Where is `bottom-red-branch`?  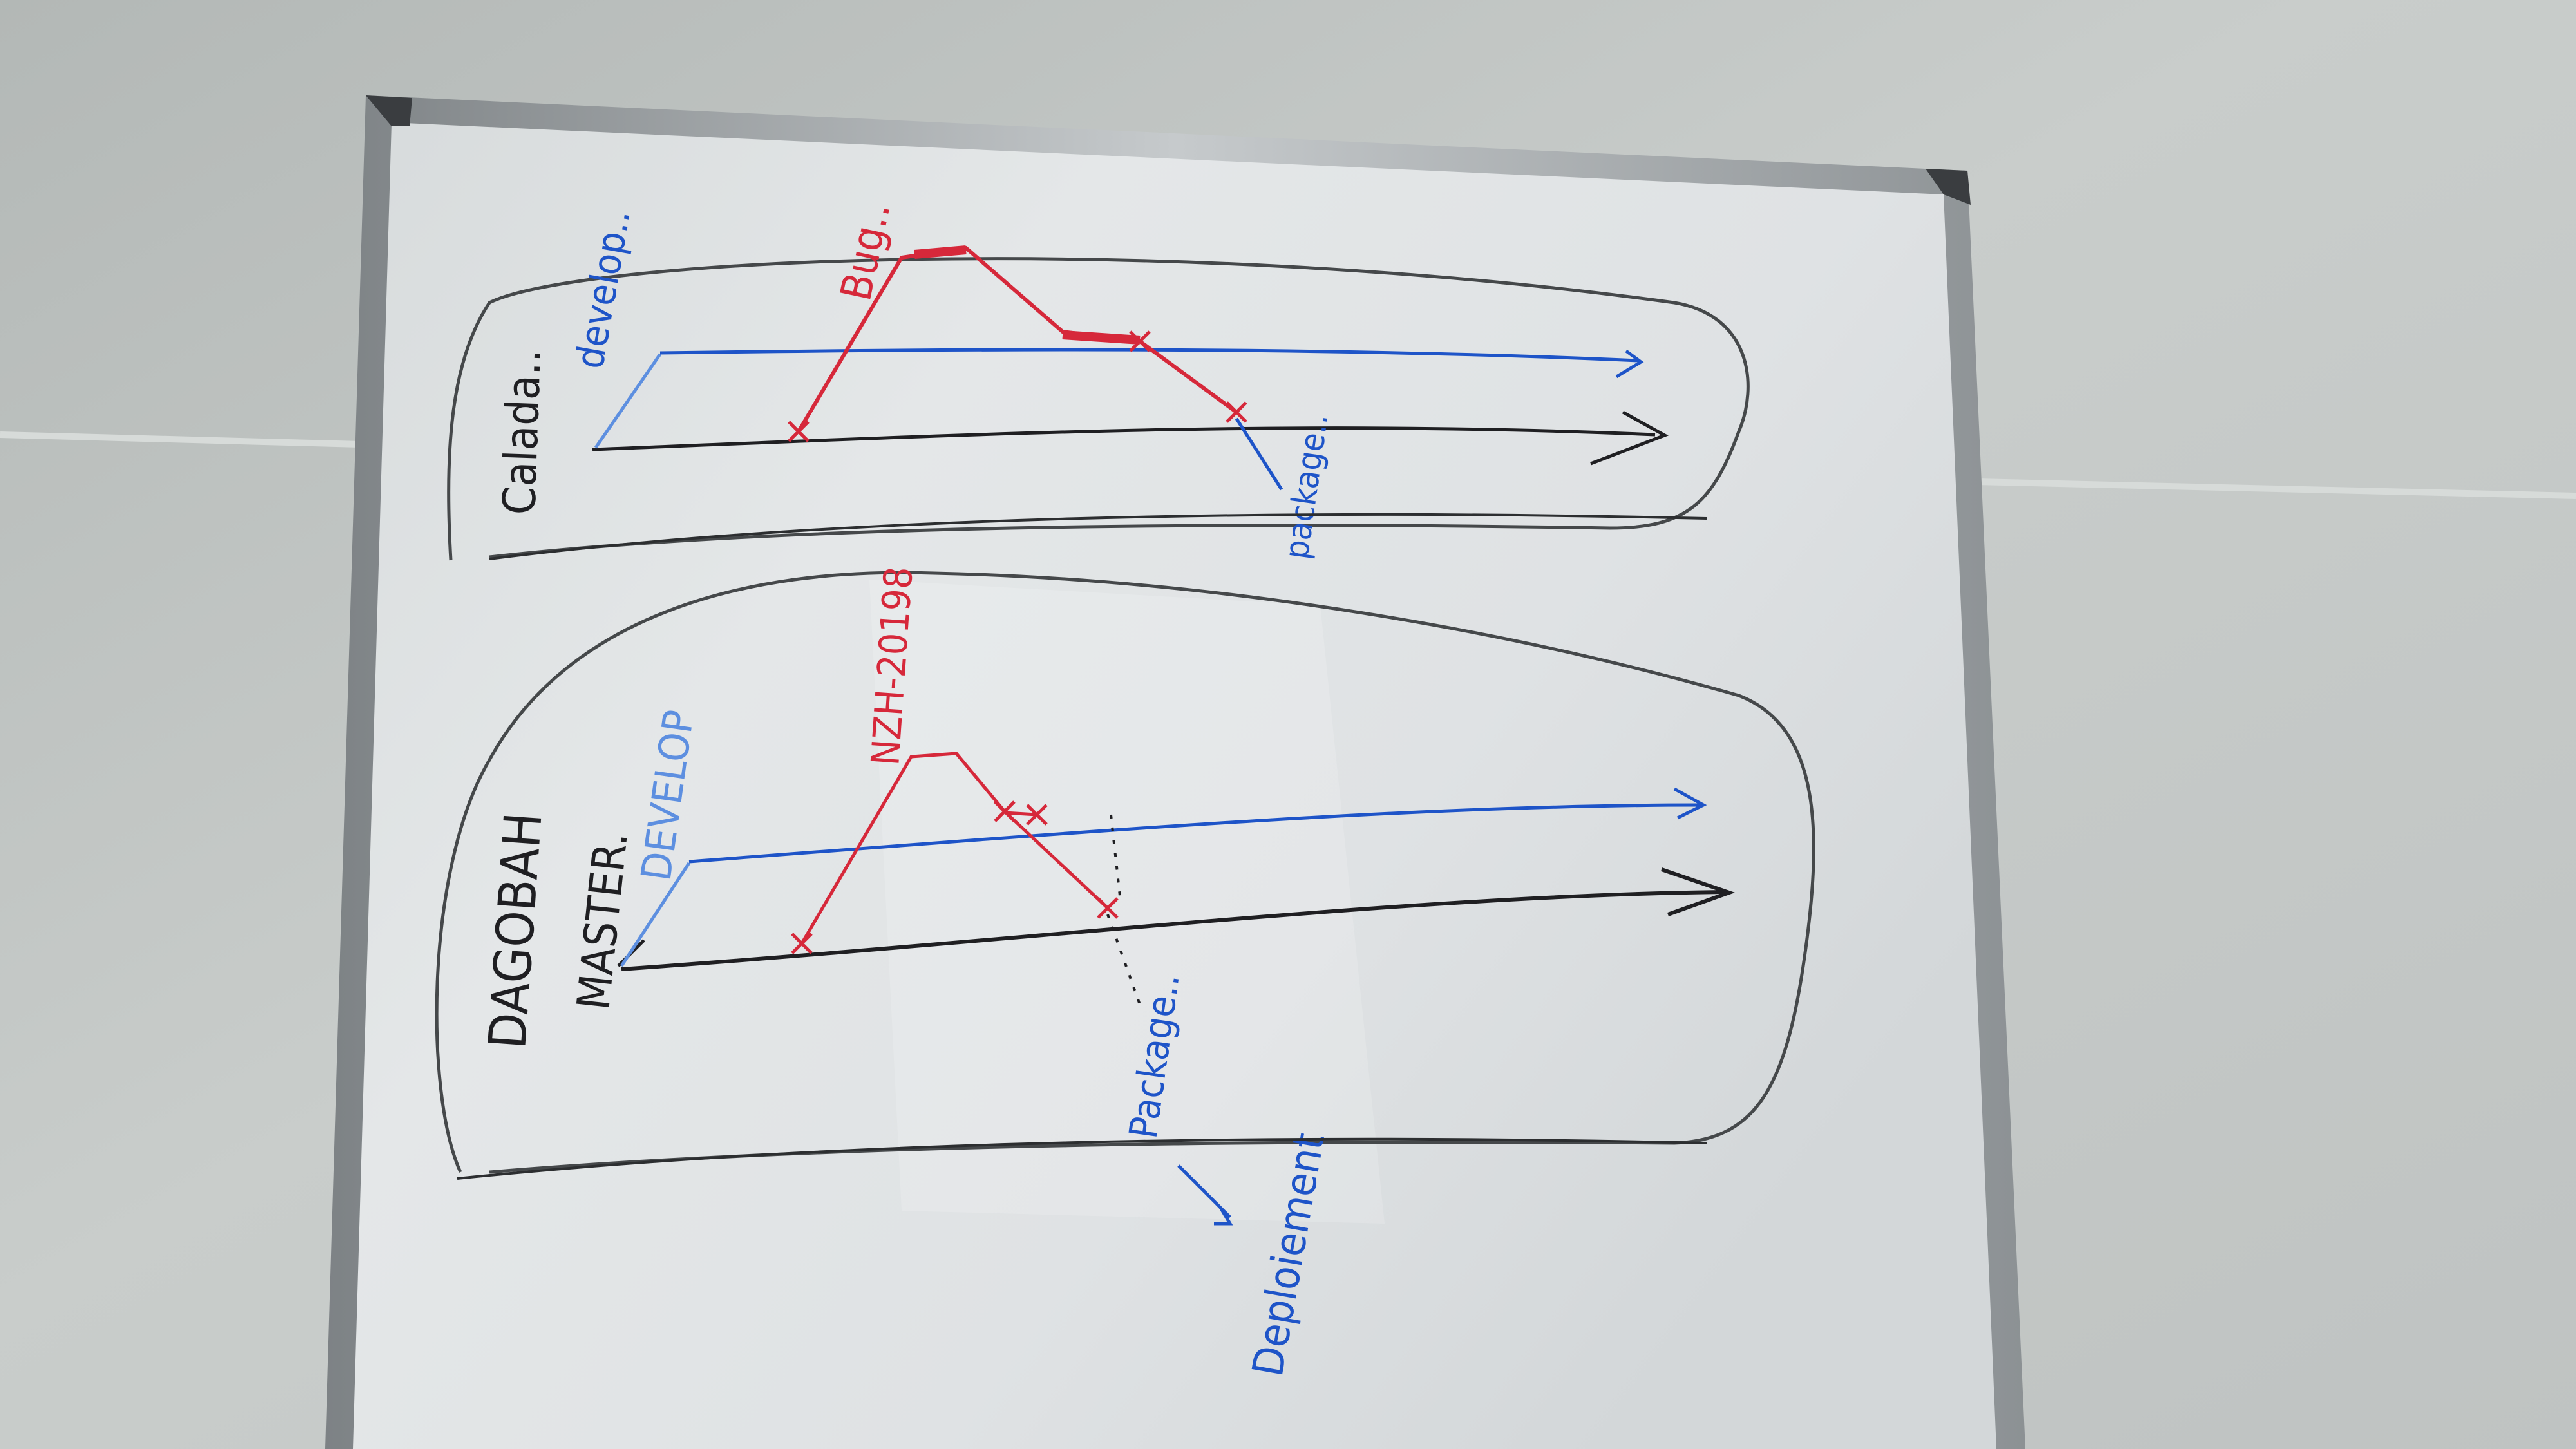
bottom-red-branch is located at coordinates (954, 848).